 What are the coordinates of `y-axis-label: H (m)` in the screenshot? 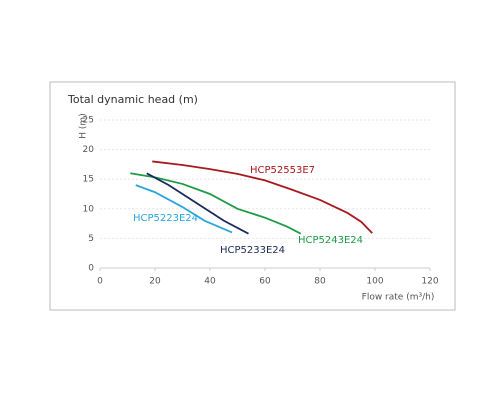 It's located at (84, 125).